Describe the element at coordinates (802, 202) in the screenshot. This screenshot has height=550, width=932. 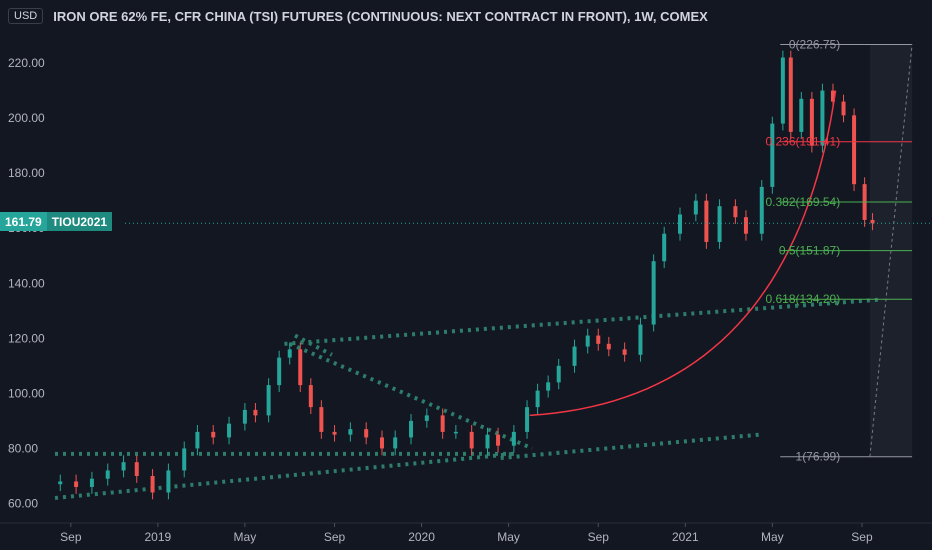
I see `fib-level-label: 0.382(169.54)` at that location.